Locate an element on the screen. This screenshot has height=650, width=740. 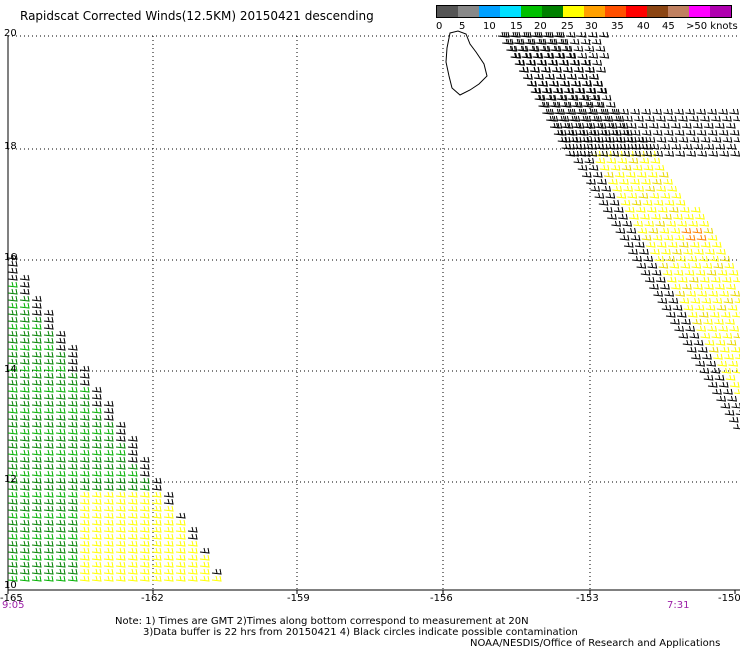
pass-time-right: 7:31 is located at coordinates (678, 605).